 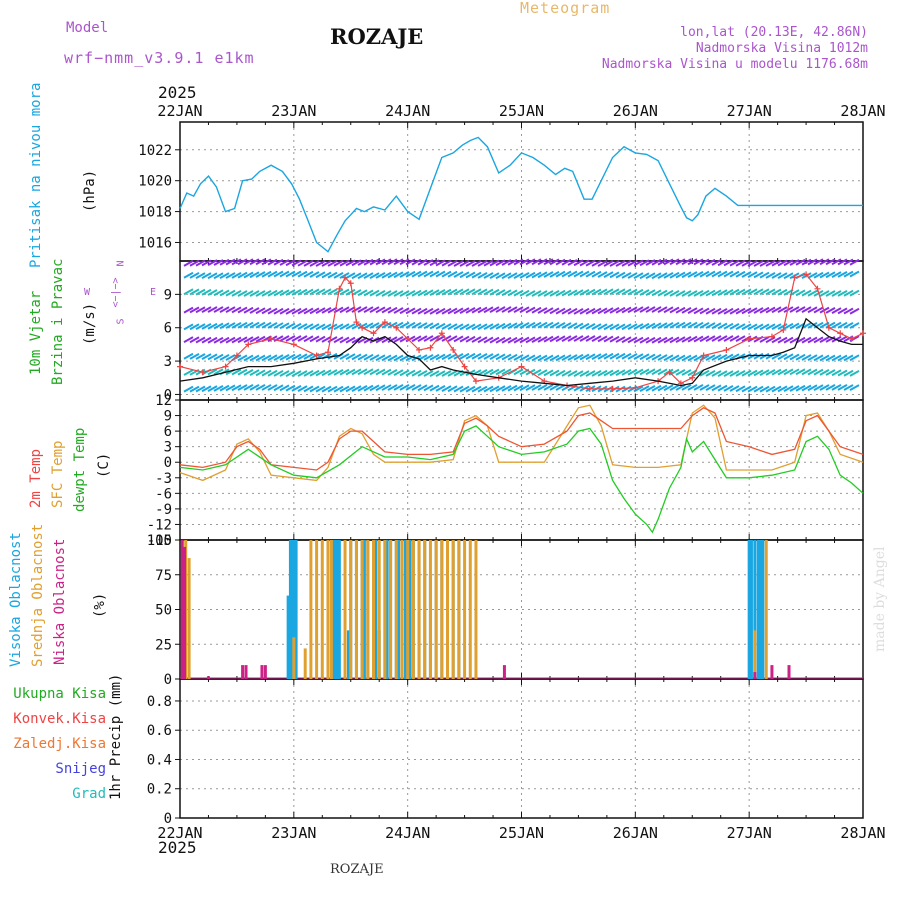 I want to click on high-cloud-bar, so click(x=288, y=637).